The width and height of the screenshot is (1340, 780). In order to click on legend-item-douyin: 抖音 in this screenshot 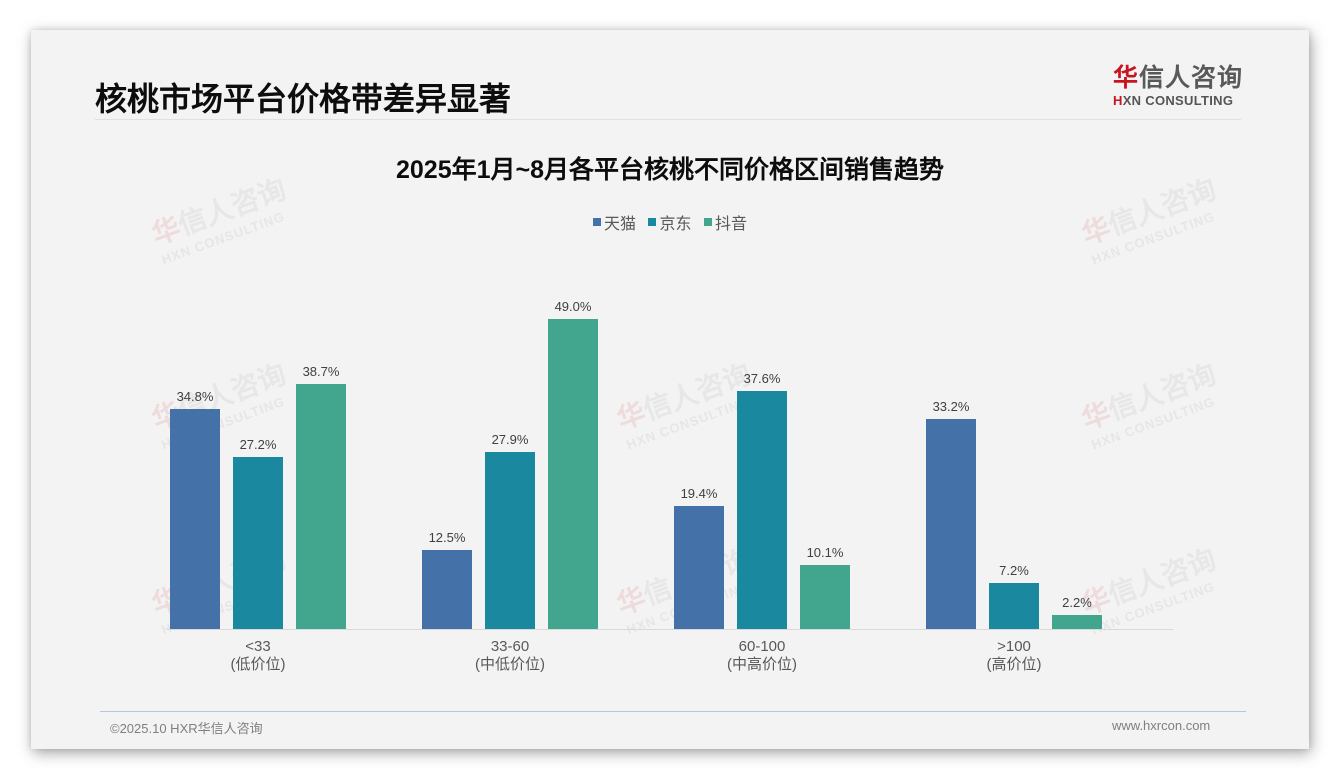, I will do `click(725, 222)`.